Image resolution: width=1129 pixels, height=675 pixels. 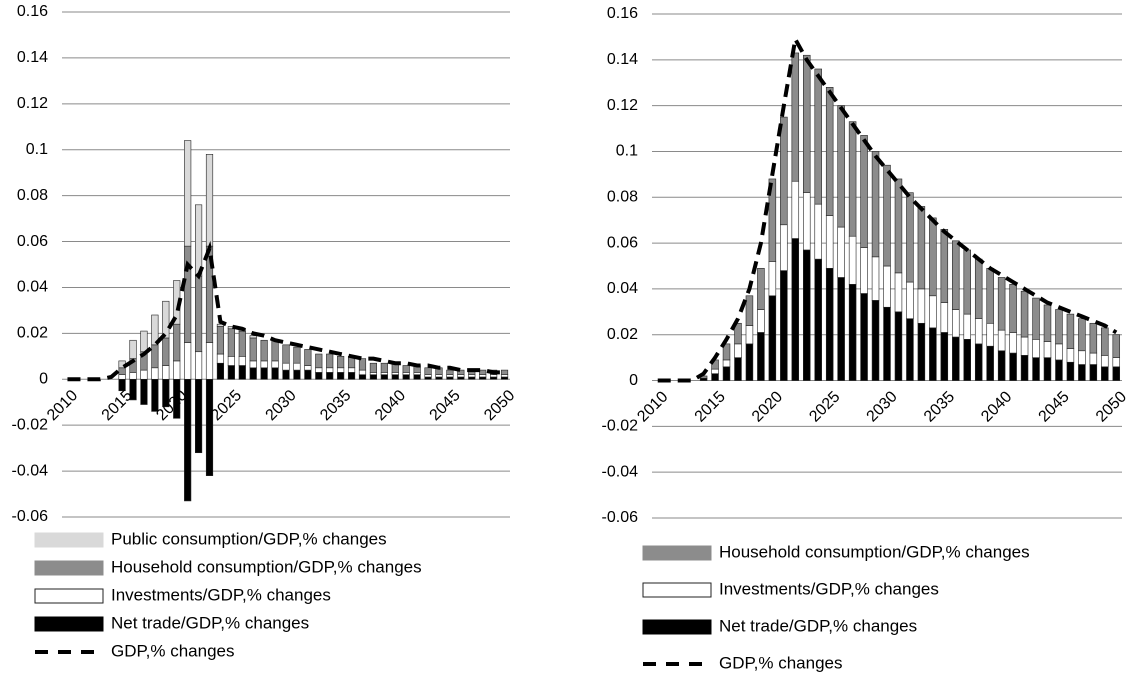 What do you see at coordinates (335, 405) in the screenshot?
I see `x-tick-label: 2035` at bounding box center [335, 405].